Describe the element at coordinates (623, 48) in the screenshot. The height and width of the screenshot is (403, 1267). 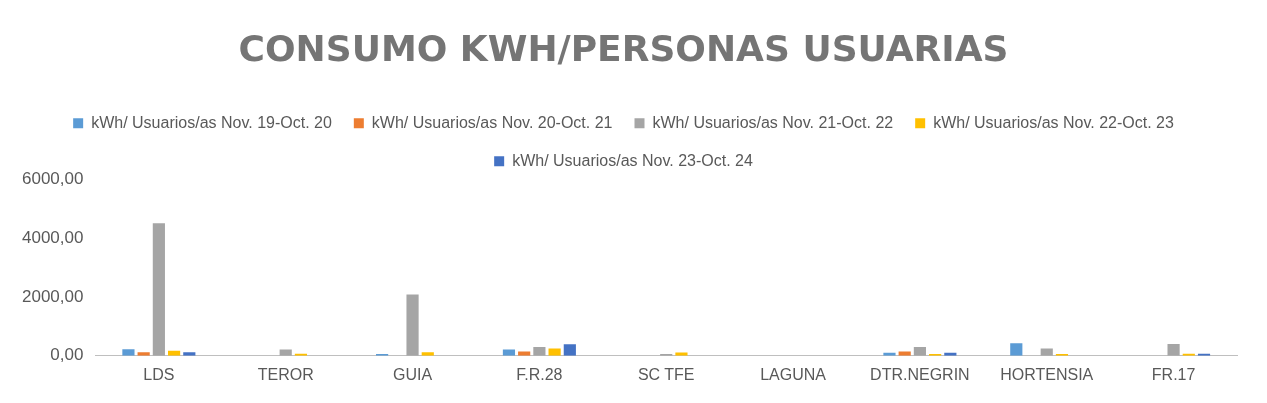
I see `chart-title: CONSUMO KWH/PERSONAS USUARIAS` at that location.